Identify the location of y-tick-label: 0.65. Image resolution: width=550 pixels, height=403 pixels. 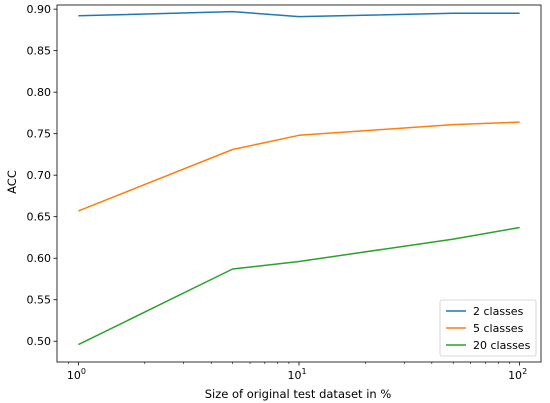
(39, 217).